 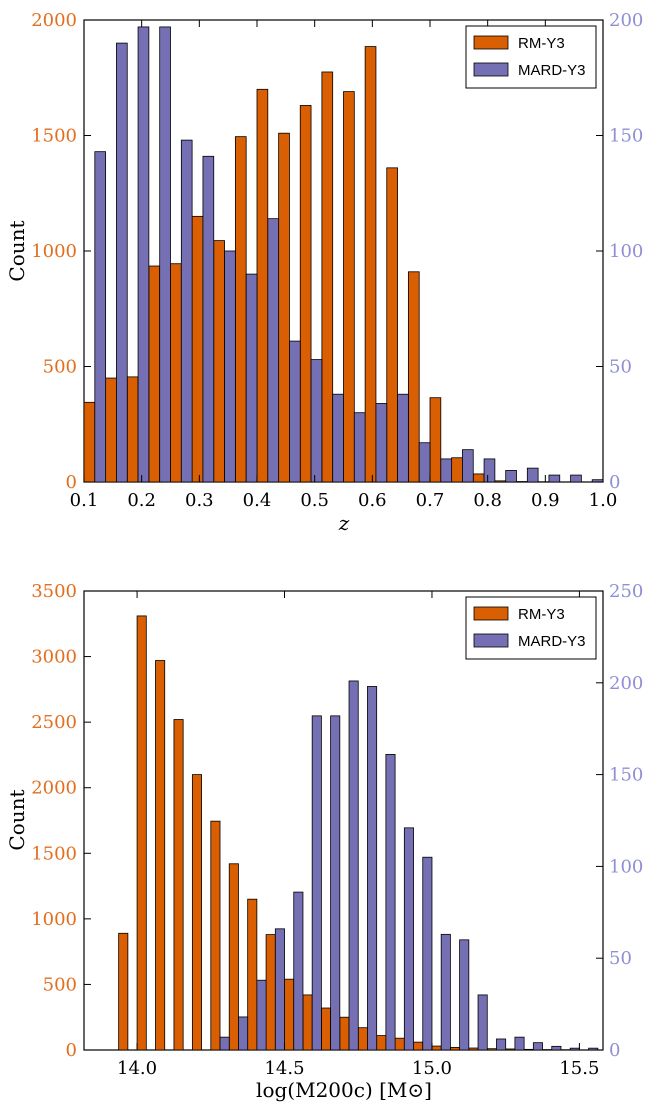 What do you see at coordinates (430, 500) in the screenshot?
I see `x-tick-label: 0.7` at bounding box center [430, 500].